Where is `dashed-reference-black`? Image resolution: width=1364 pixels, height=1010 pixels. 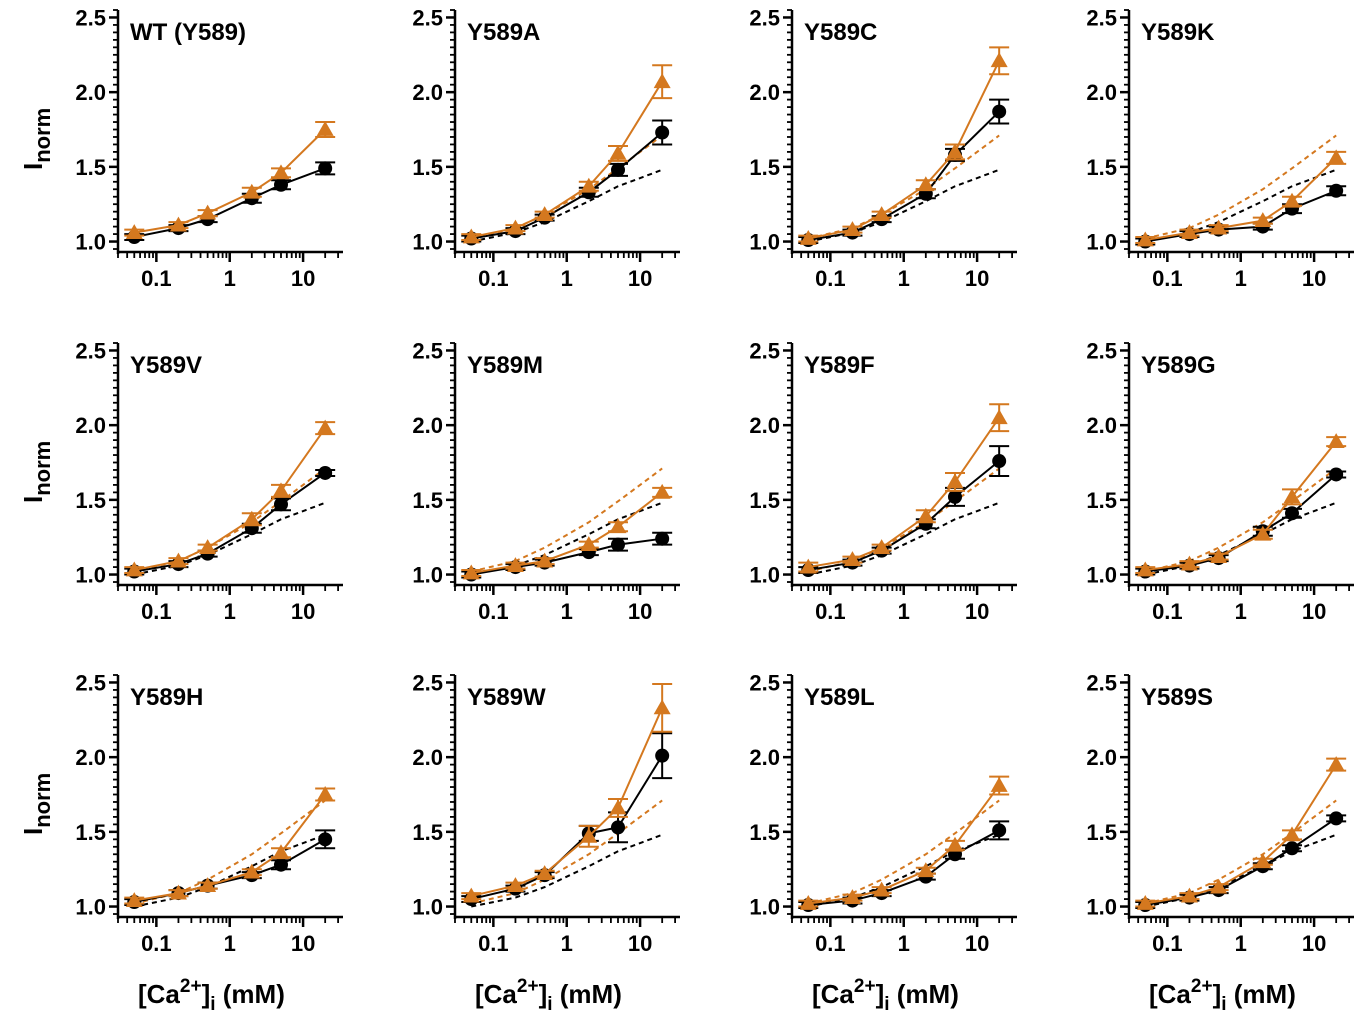
dashed-reference-black is located at coordinates (904, 538).